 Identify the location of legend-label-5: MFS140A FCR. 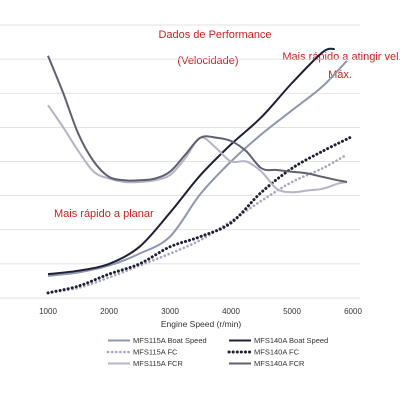
(279, 363).